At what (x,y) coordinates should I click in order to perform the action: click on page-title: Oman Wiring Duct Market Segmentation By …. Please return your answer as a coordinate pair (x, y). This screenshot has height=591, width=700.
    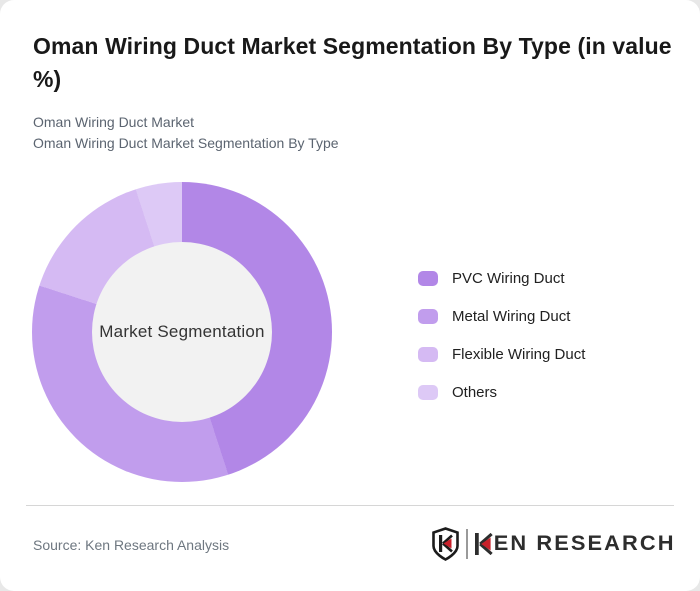
    Looking at the image, I should click on (352, 62).